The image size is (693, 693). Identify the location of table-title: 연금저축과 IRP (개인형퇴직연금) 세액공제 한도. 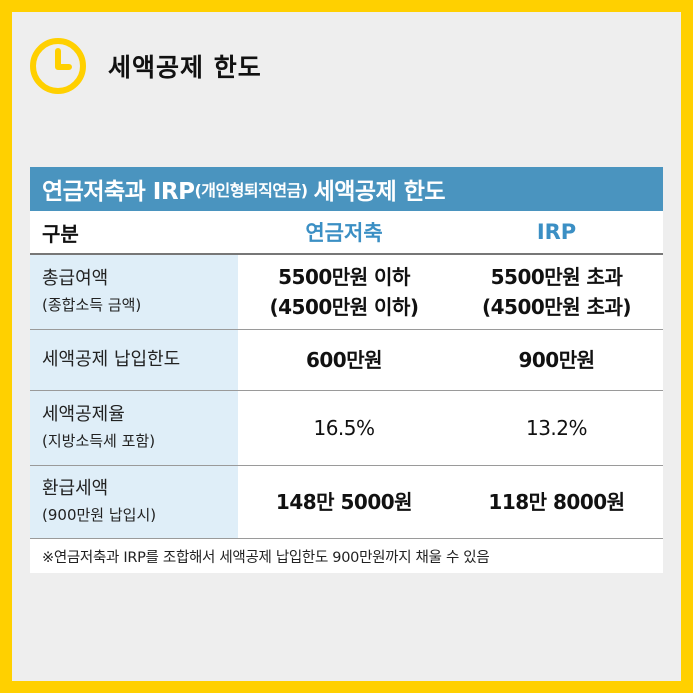
(346, 189).